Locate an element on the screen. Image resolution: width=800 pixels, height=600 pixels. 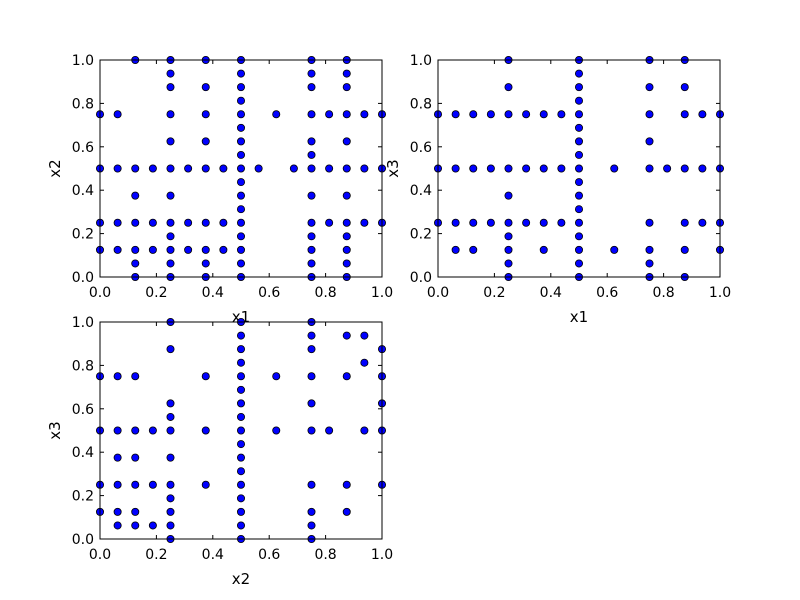
y-axis-label: x3 is located at coordinates (393, 168).